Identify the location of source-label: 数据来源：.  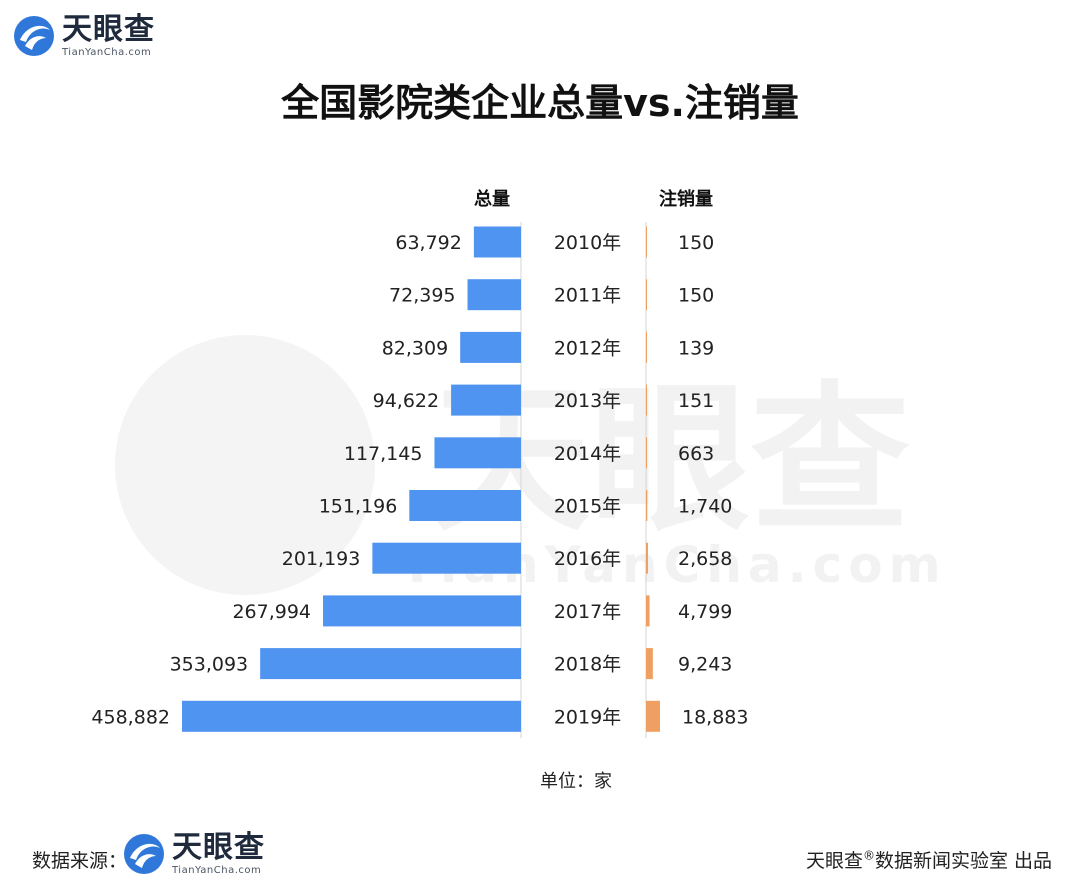
(80, 861).